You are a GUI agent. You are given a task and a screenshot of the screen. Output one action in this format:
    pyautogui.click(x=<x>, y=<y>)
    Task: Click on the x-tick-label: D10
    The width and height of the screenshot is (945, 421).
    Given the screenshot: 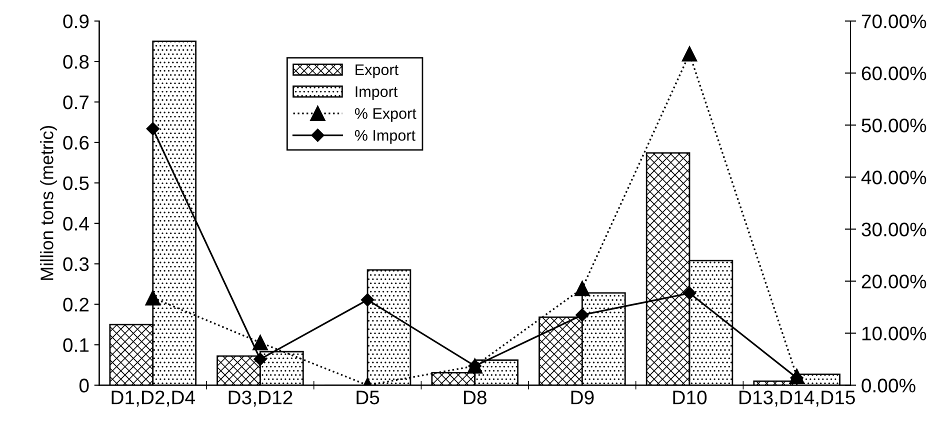 What is the action you would take?
    pyautogui.click(x=690, y=397)
    